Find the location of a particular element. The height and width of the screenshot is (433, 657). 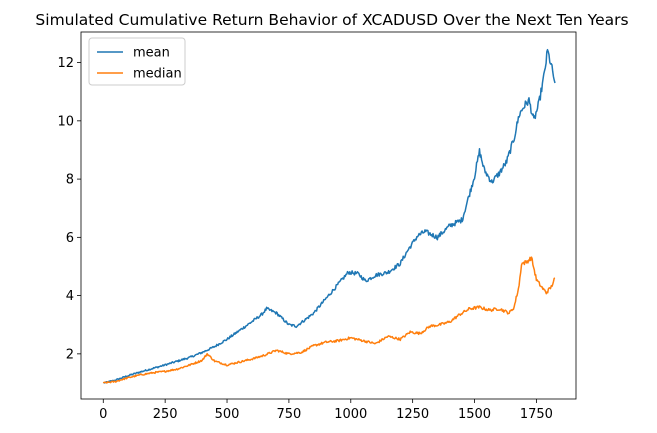

y-tick-label: 6 is located at coordinates (70, 238).